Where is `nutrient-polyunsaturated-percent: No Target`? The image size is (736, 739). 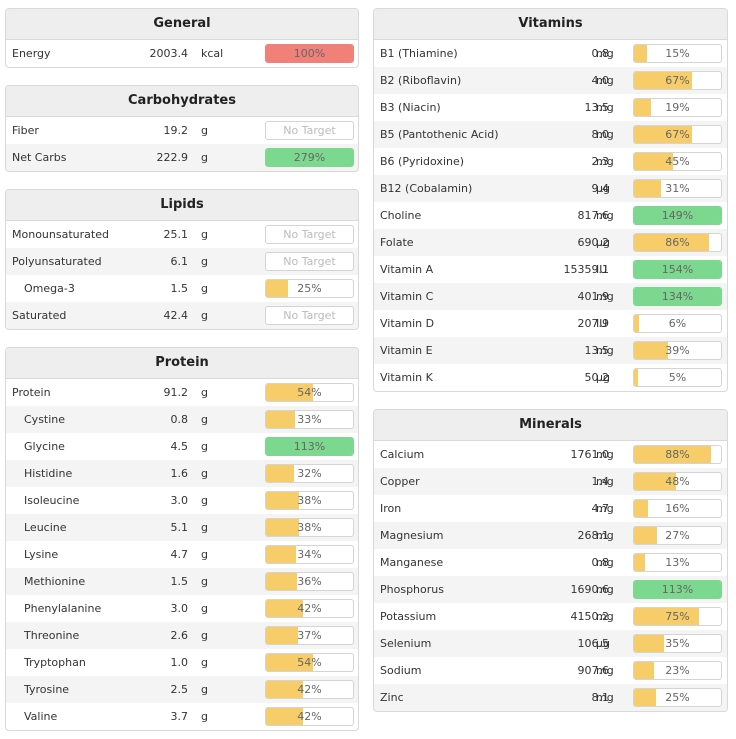 nutrient-polyunsaturated-percent: No Target is located at coordinates (309, 261).